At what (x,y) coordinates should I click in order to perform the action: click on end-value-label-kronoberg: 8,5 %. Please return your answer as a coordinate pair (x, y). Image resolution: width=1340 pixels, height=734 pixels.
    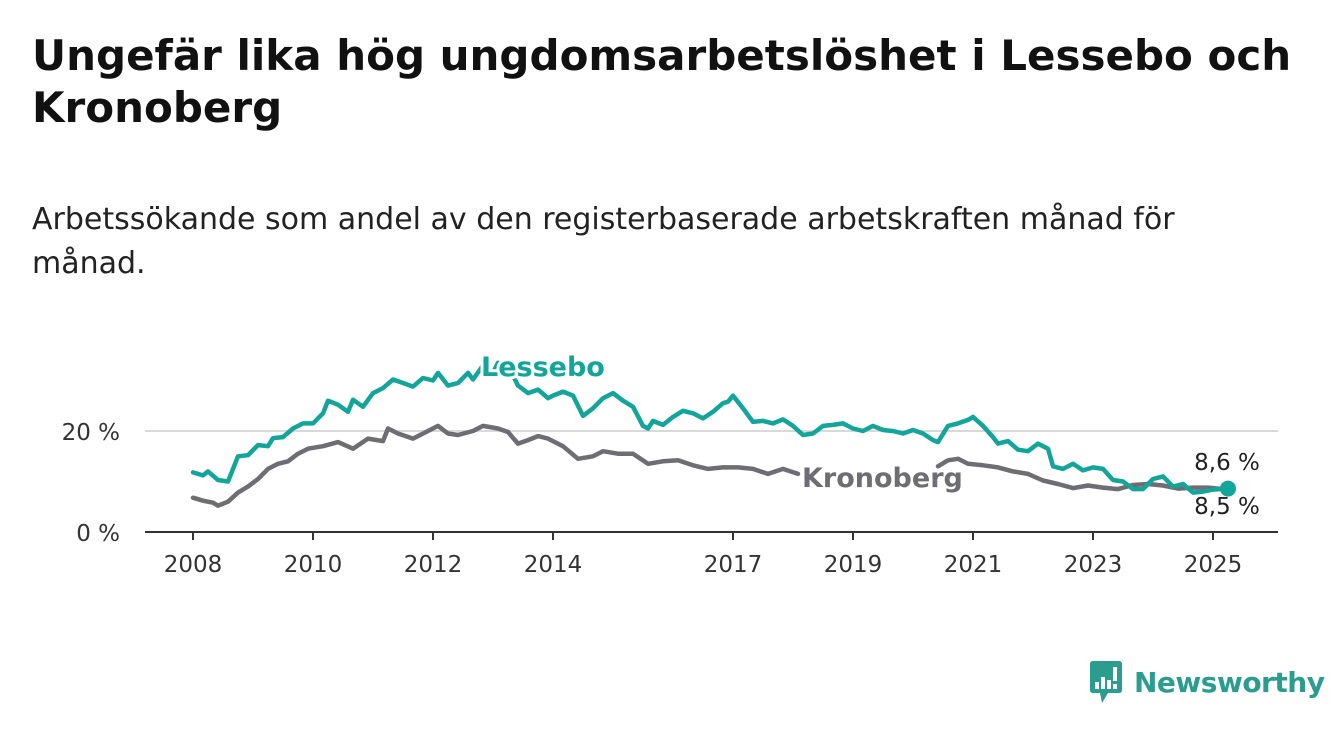
    Looking at the image, I should click on (1227, 507).